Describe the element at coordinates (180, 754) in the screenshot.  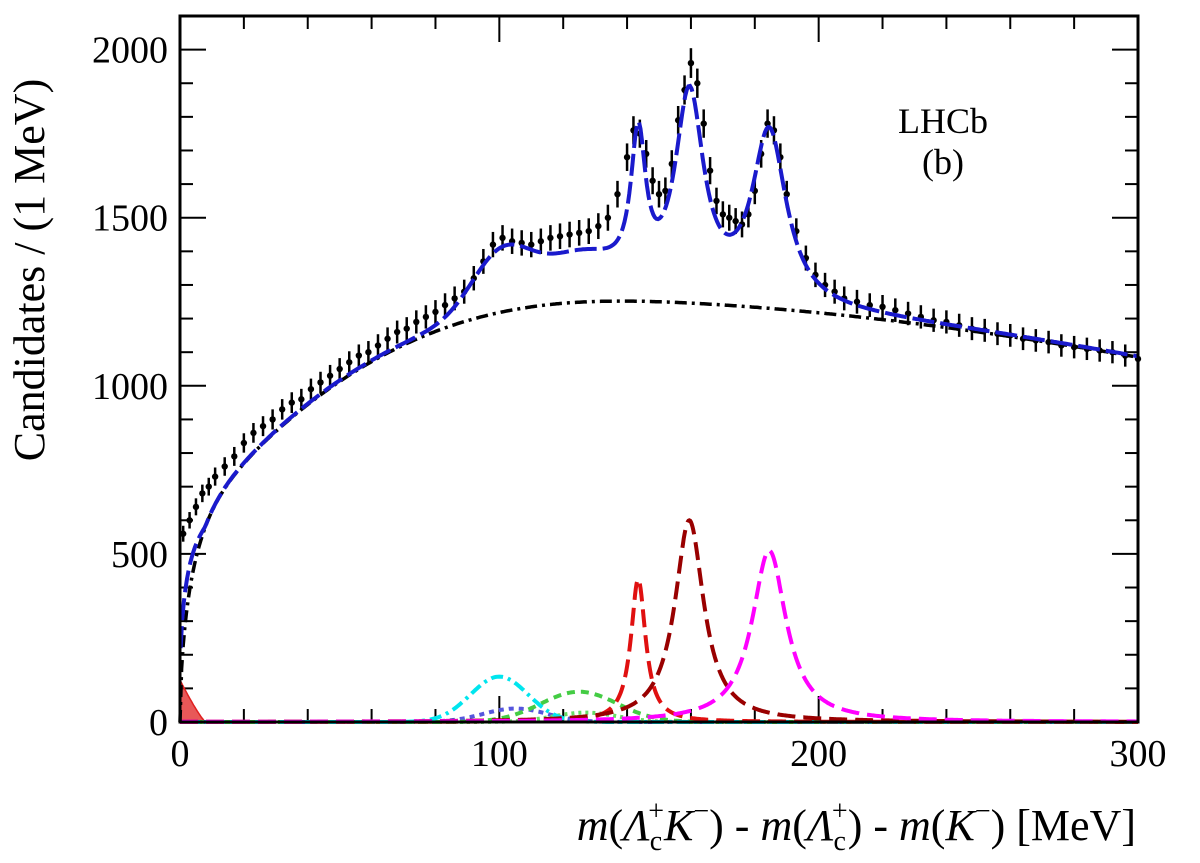
I see `x-tick-label: 0` at that location.